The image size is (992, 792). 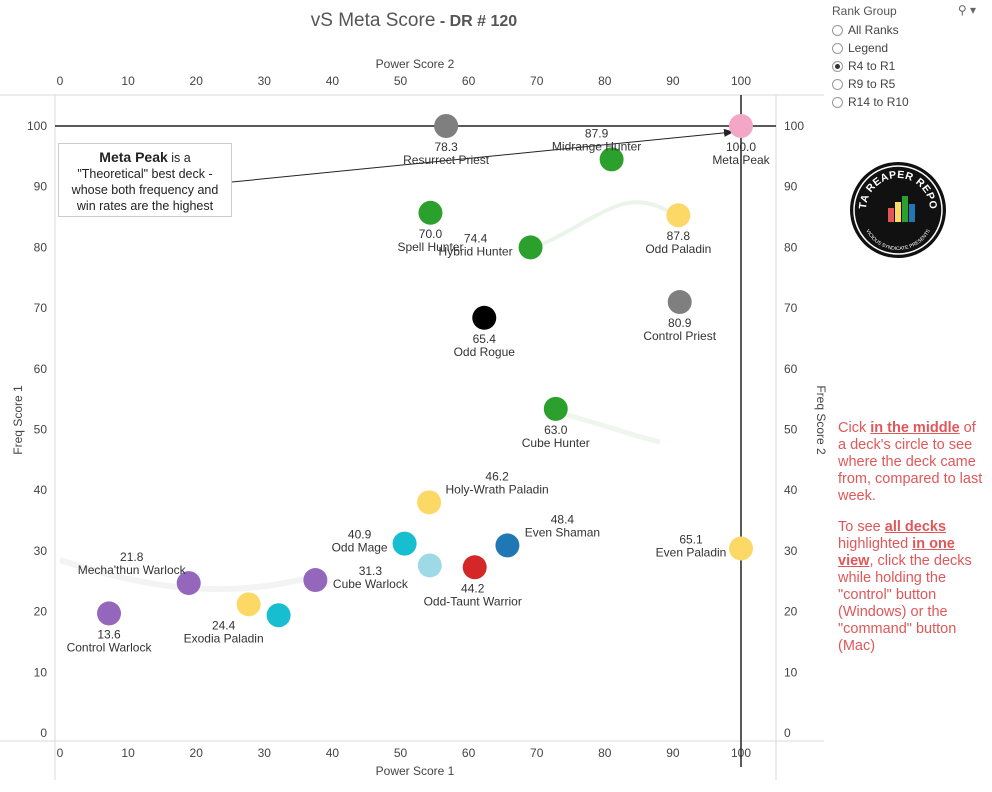 I want to click on y-tick-label: 100, so click(x=37, y=126).